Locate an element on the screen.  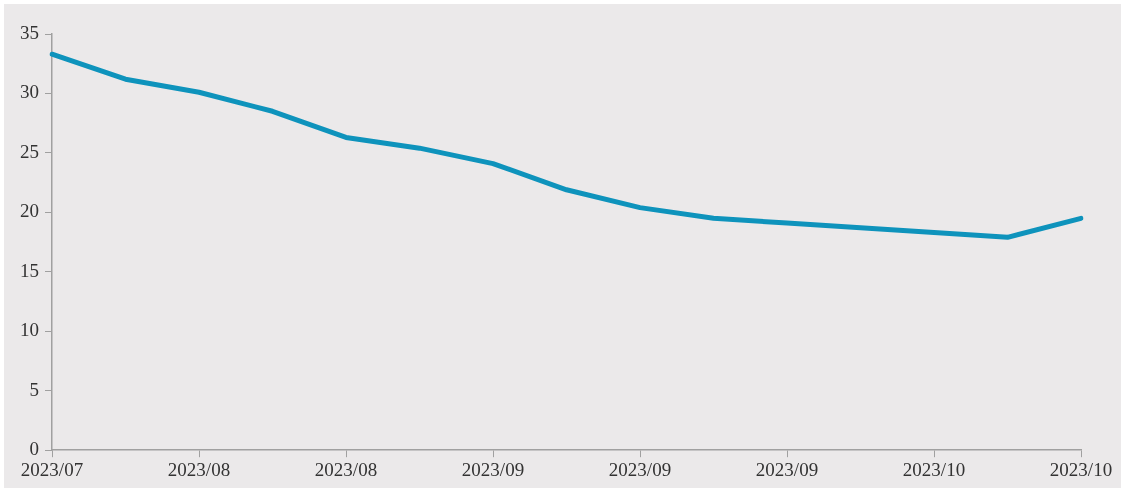
y-tick-label: 10 is located at coordinates (29, 330).